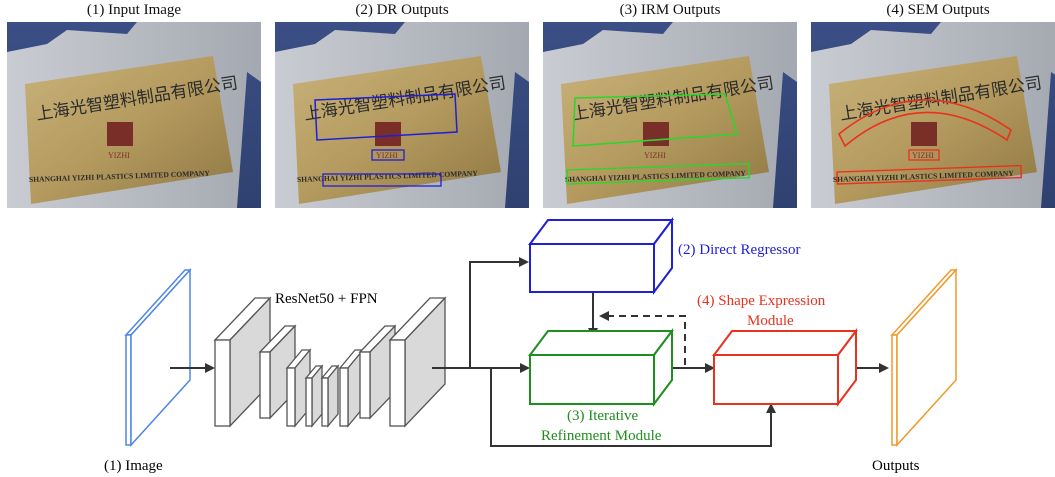 The height and width of the screenshot is (477, 1055). I want to click on dr-box-english, so click(382, 180).